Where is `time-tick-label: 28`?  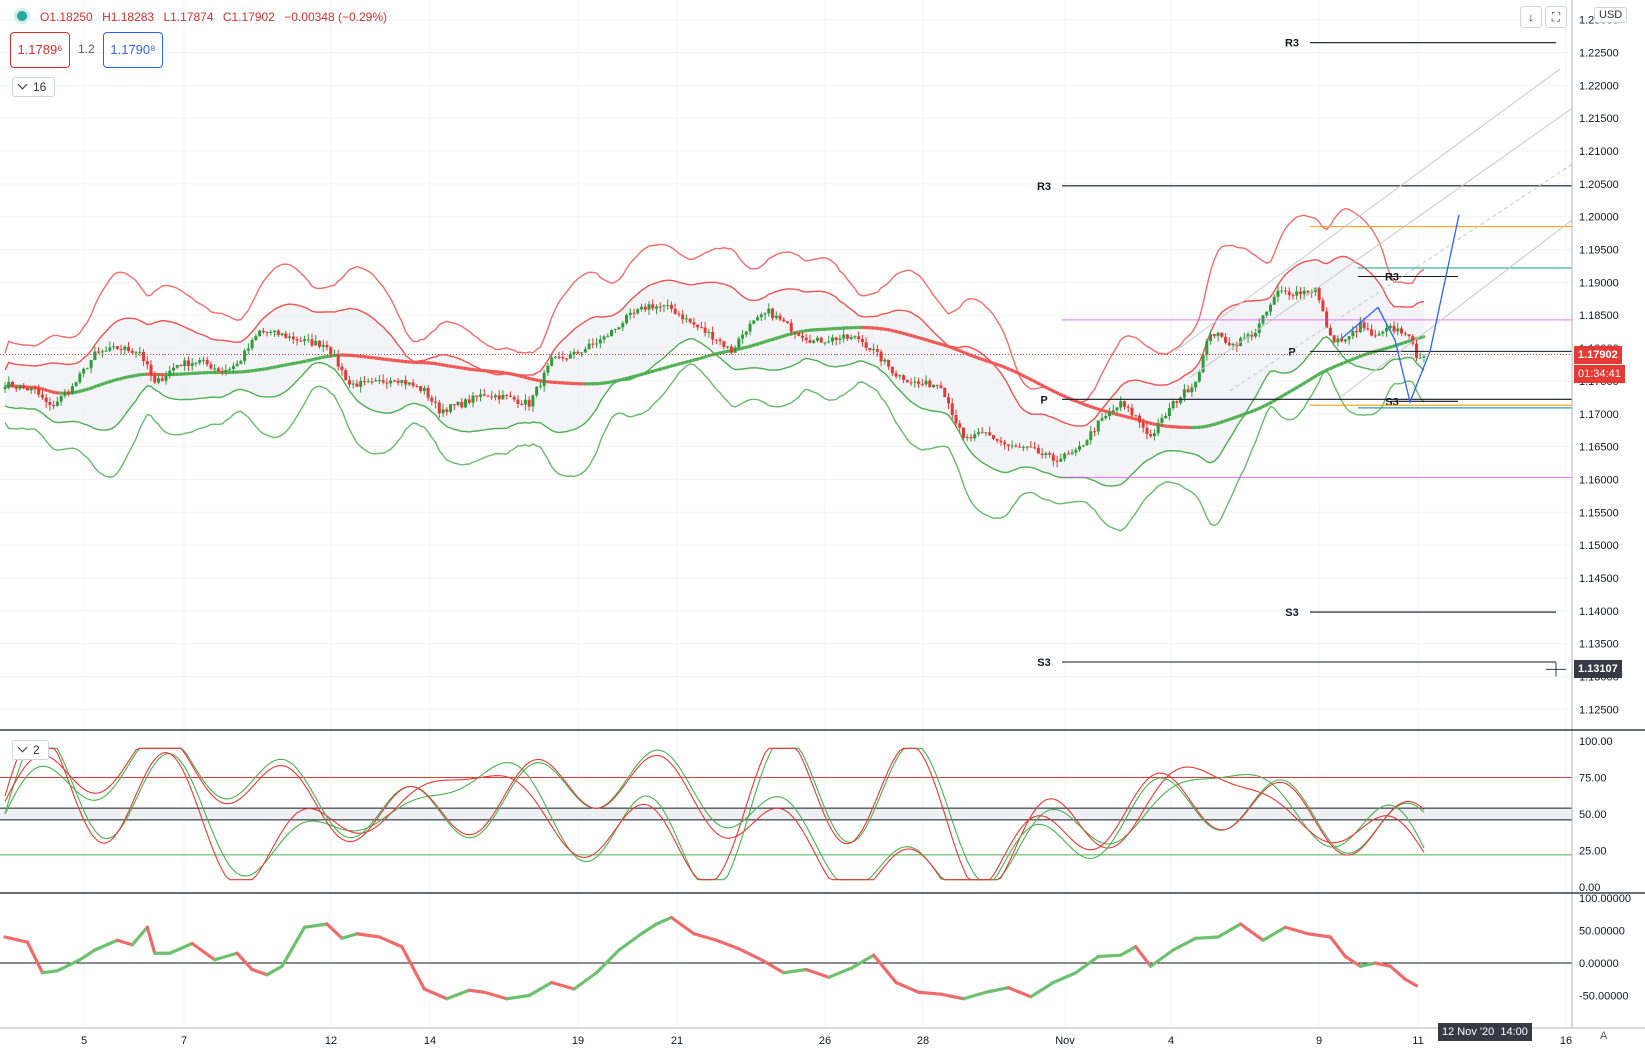 time-tick-label: 28 is located at coordinates (923, 1041).